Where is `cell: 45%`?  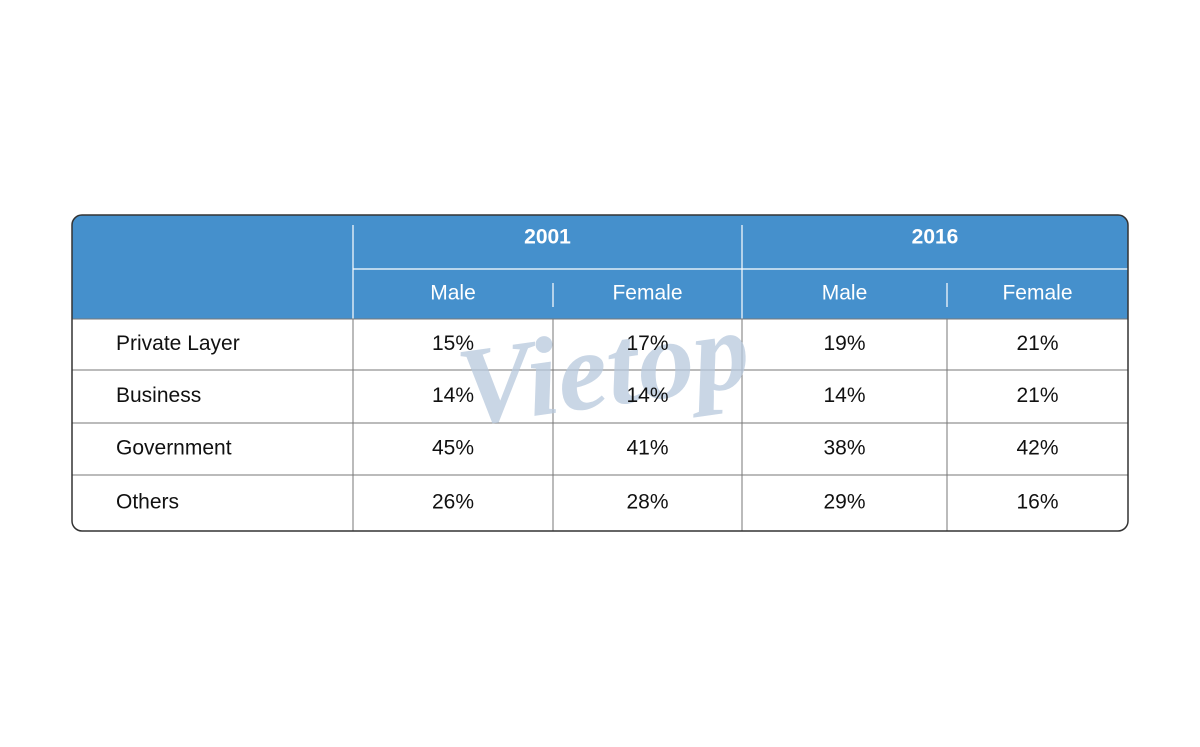
cell: 45% is located at coordinates (453, 448).